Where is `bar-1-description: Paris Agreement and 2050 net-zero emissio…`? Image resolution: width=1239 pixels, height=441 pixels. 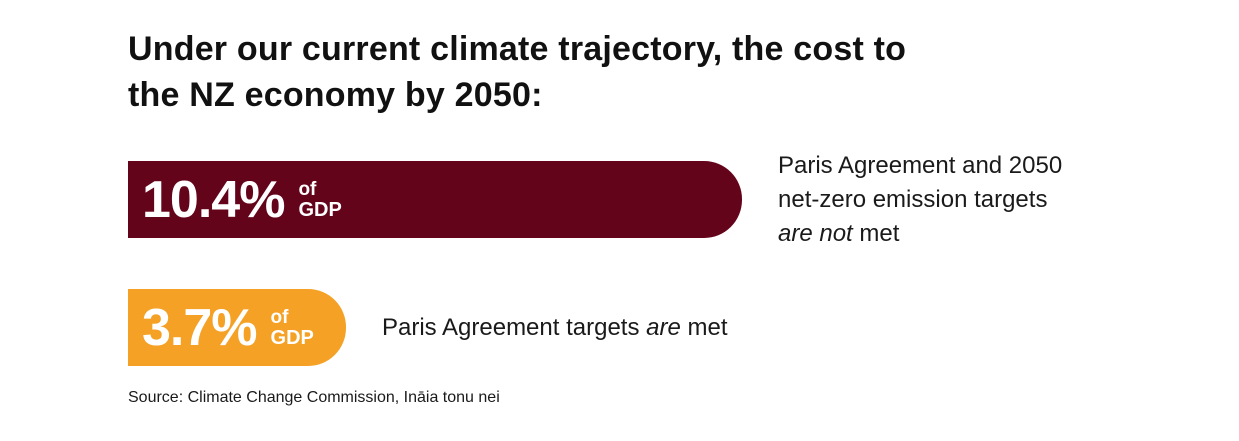
bar-1-description: Paris Agreement and 2050 net-zero emissio… is located at coordinates (920, 200).